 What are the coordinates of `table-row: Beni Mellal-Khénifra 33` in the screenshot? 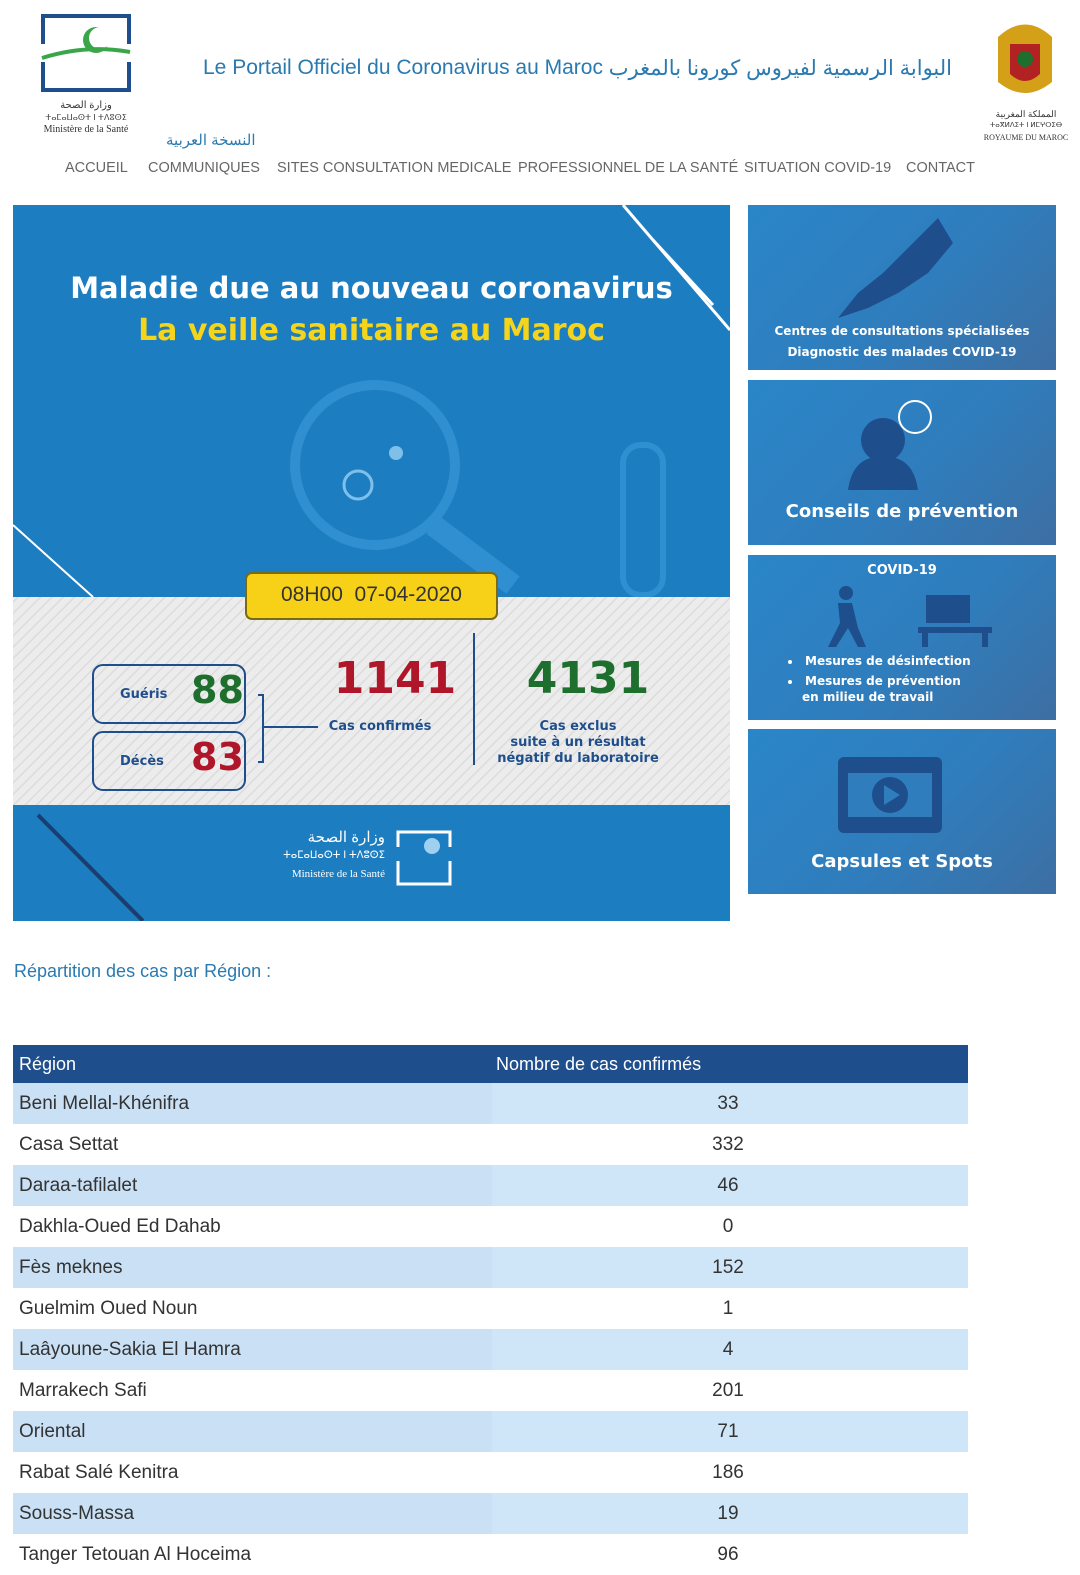 It's located at (490, 1103).